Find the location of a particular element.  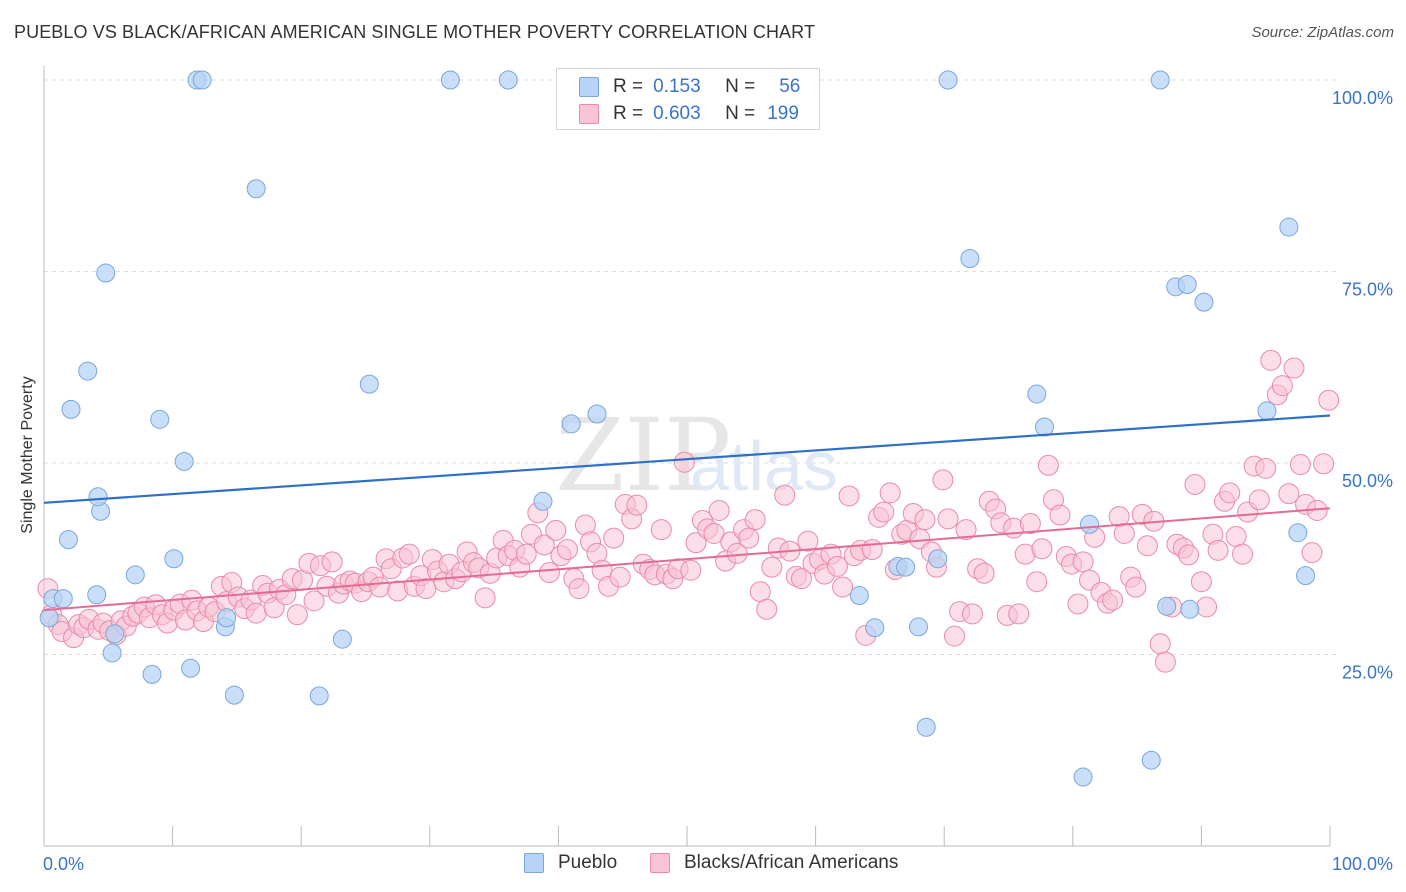

y-tick-label: 100.0% is located at coordinates (1362, 98).